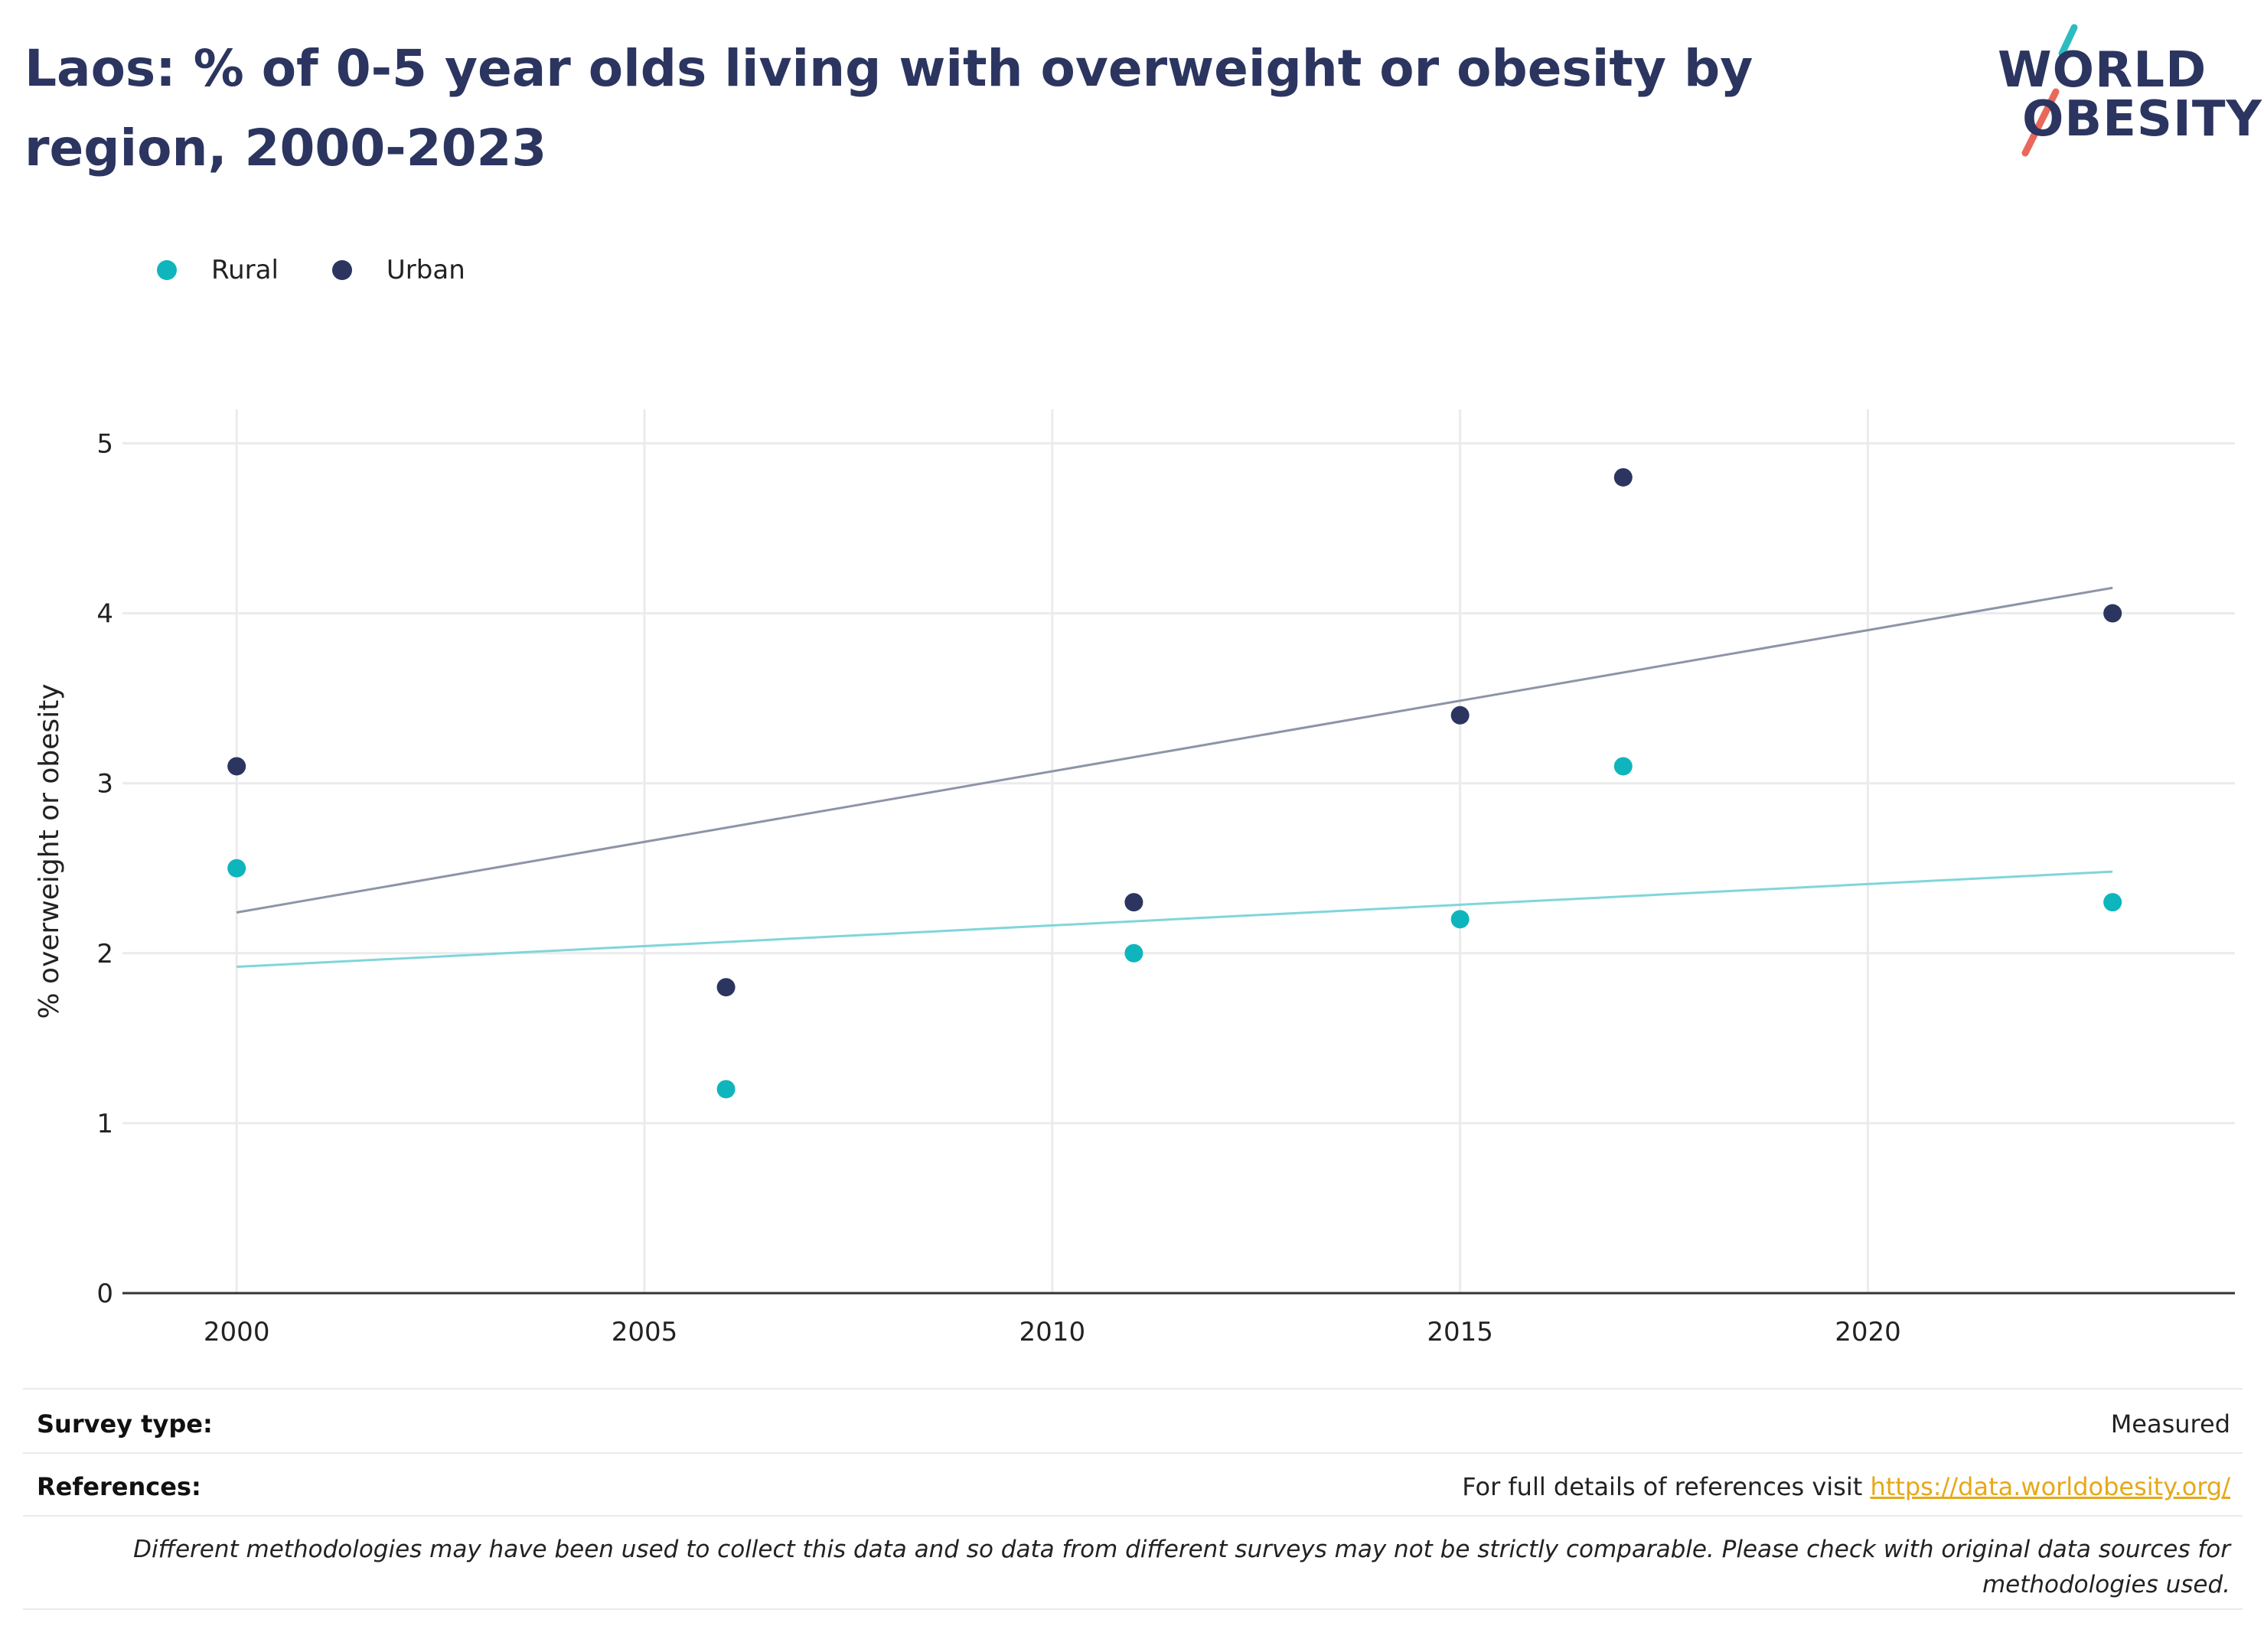  Describe the element at coordinates (1052, 1332) in the screenshot. I see `x-tick-label: 2010` at that location.